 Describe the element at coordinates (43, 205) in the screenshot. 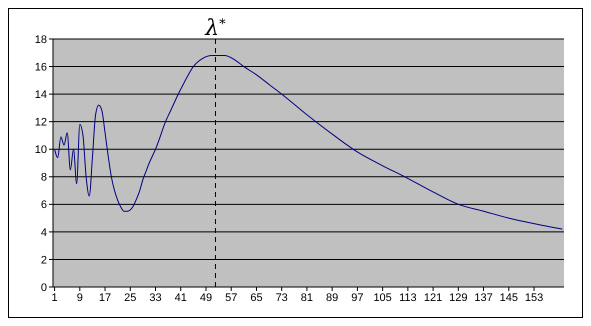

I see `y-tick-label: 6` at that location.